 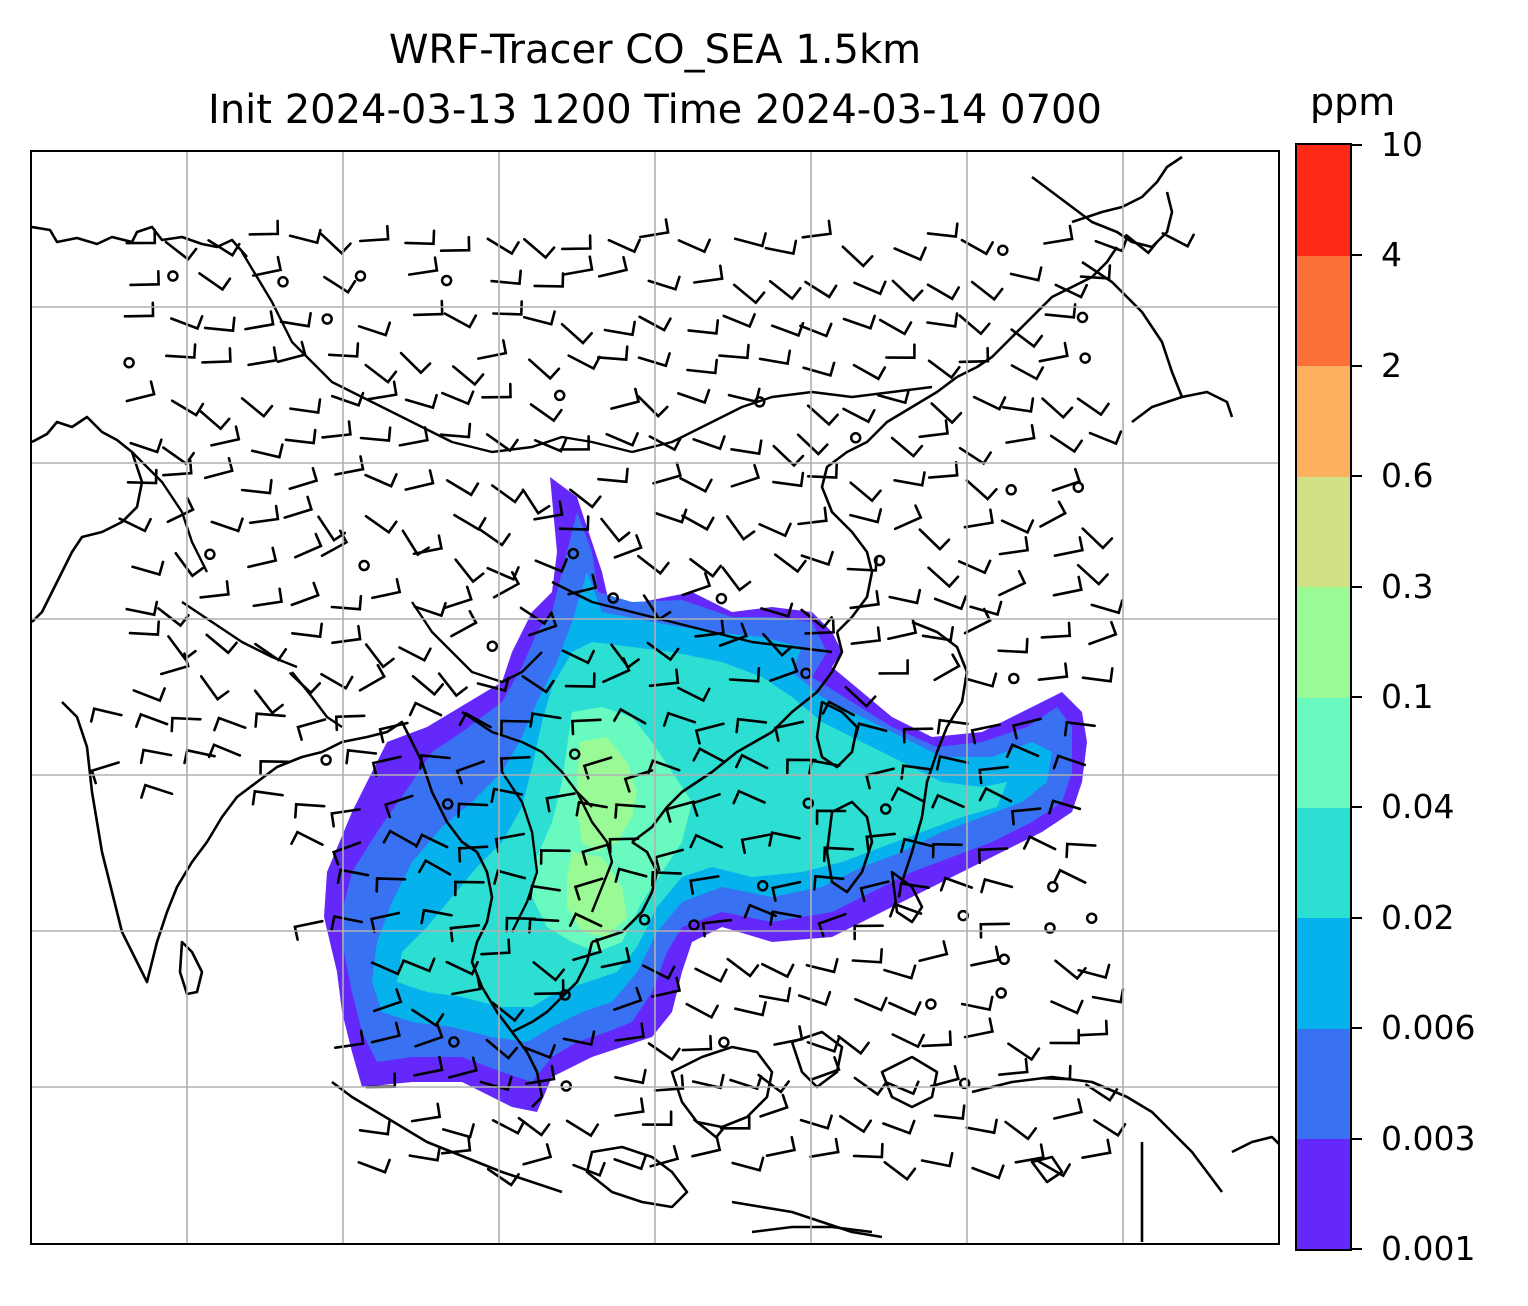 I want to click on colorbar-tick-label: 0.001, so click(x=1428, y=1248).